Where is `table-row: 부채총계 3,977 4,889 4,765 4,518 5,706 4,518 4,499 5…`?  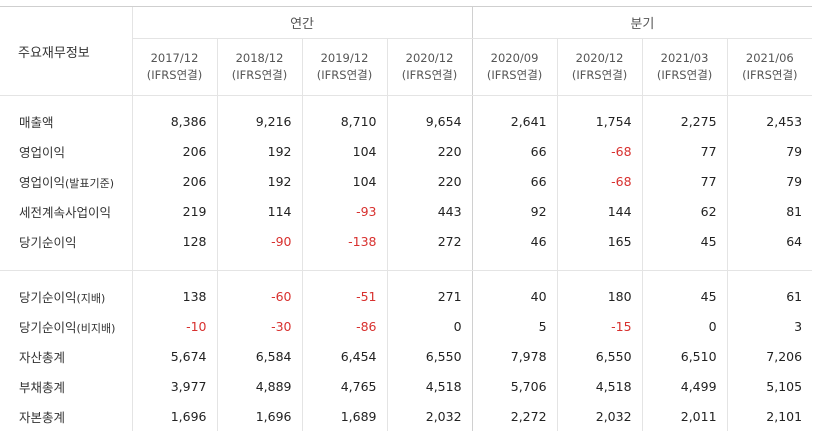 table-row: 부채총계 3,977 4,889 4,765 4,518 5,706 4,518 4,499 5… is located at coordinates (406, 386).